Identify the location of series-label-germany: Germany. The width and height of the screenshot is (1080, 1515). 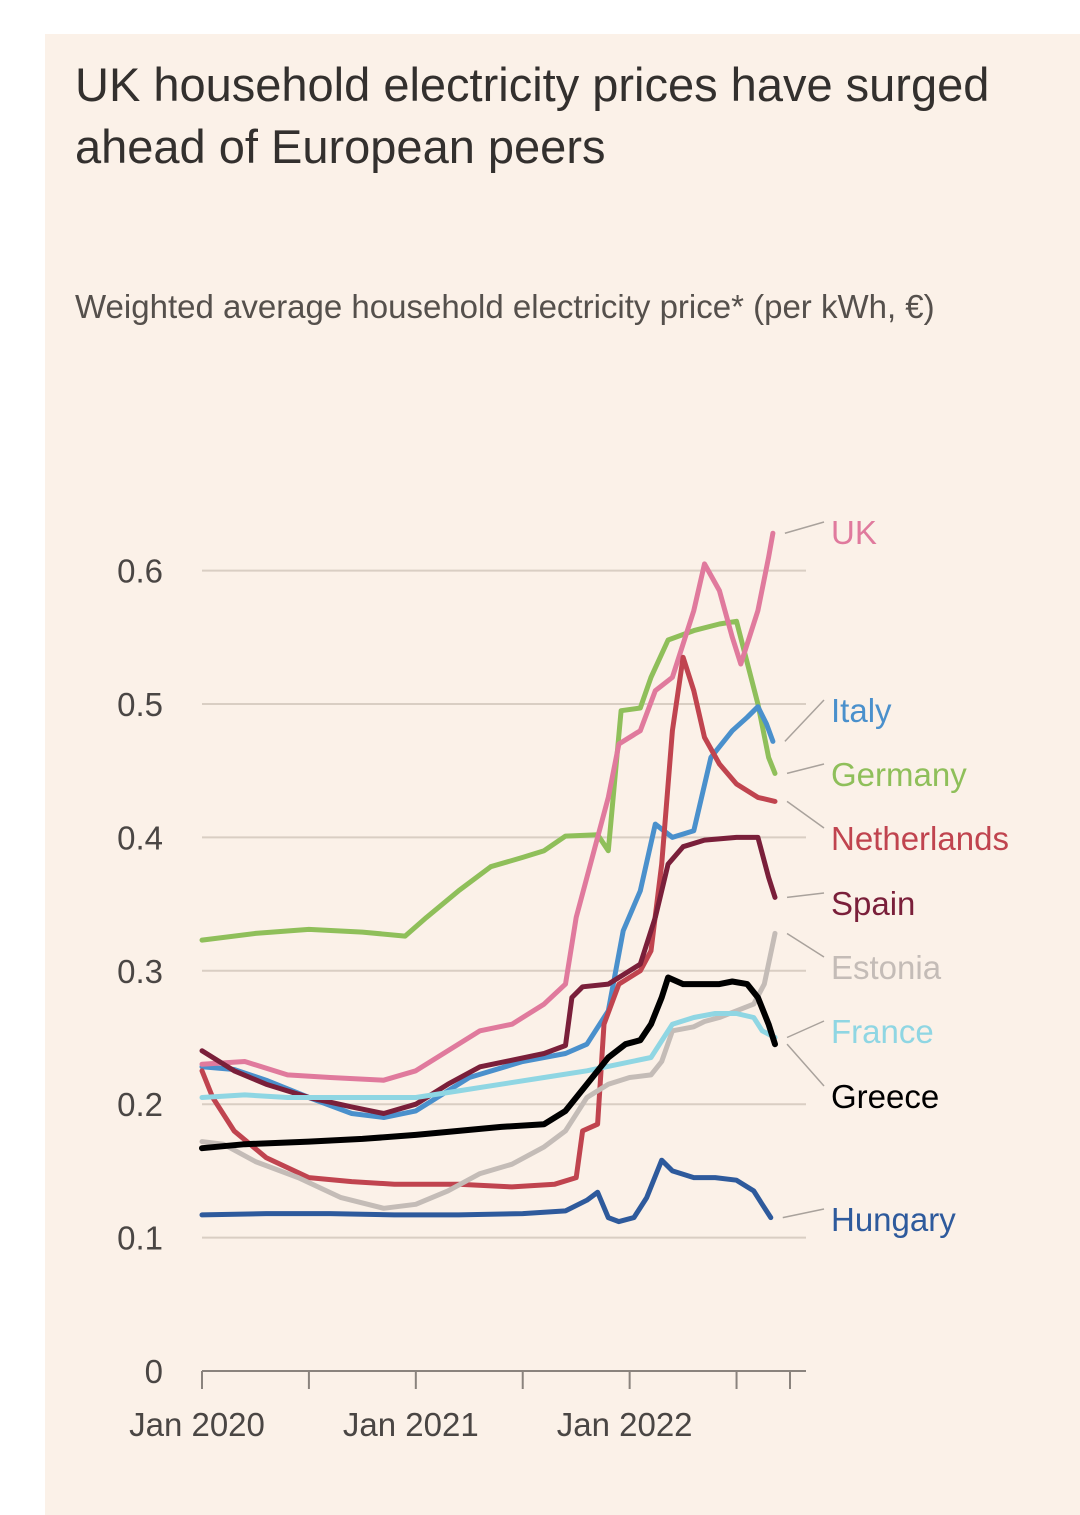
(899, 774).